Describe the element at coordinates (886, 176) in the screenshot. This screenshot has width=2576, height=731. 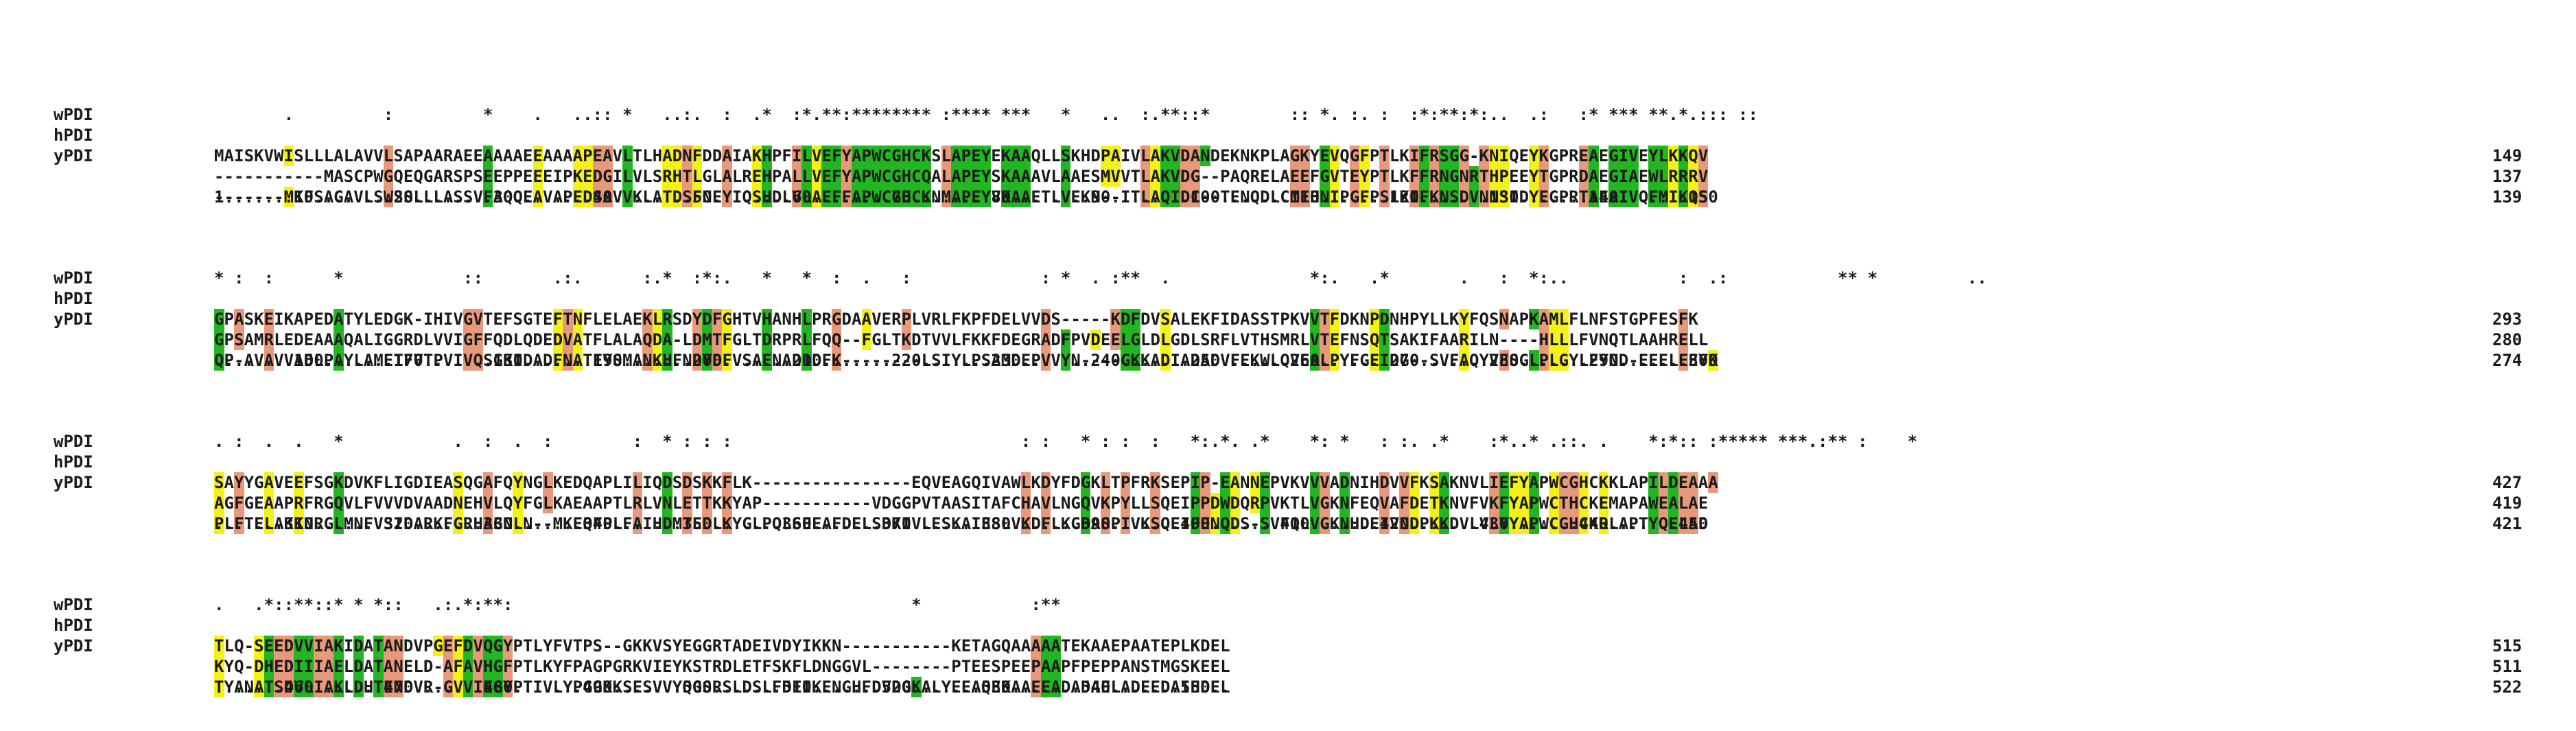
I see `residue-cell: C` at that location.